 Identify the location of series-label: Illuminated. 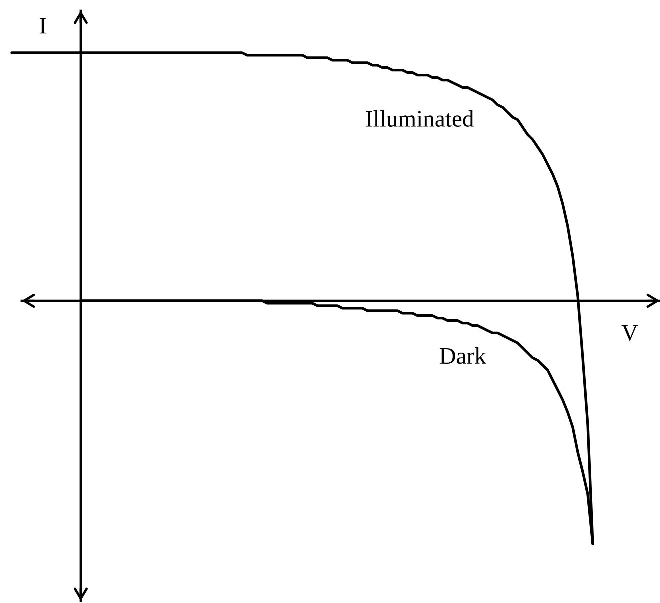
(420, 119).